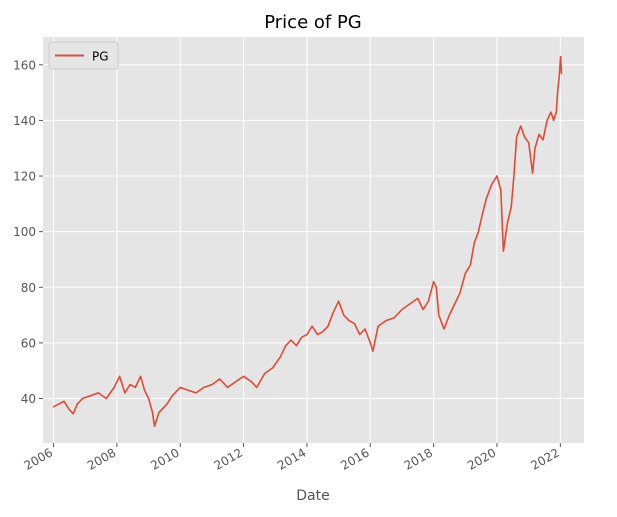 The height and width of the screenshot is (517, 617). Describe the element at coordinates (418, 458) in the screenshot. I see `x-tick-label: 2018` at that location.